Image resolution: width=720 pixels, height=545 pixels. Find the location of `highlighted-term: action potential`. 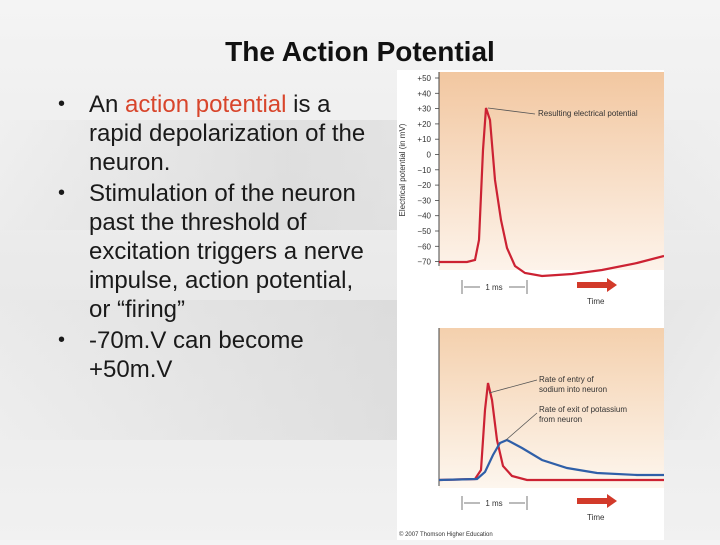

highlighted-term: action potential is located at coordinates (206, 104).